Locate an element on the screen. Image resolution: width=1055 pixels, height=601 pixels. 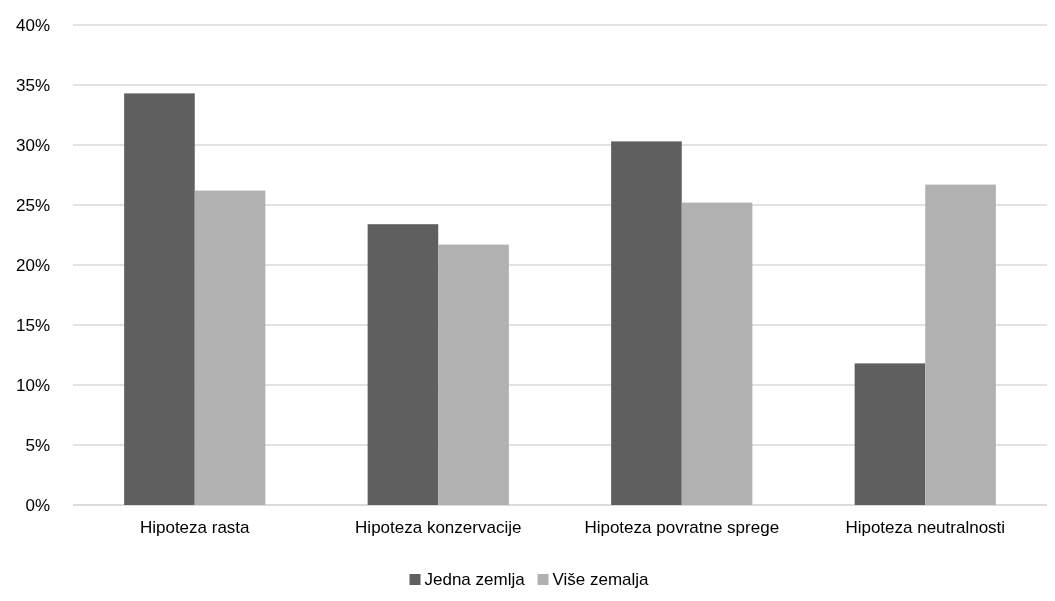
y-tick-label: 0% is located at coordinates (37, 505).